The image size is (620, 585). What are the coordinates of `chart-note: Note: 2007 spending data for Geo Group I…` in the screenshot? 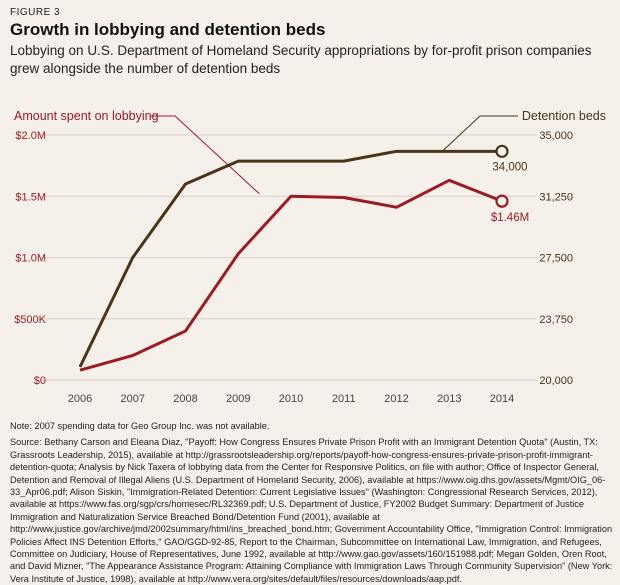 It's located at (140, 426).